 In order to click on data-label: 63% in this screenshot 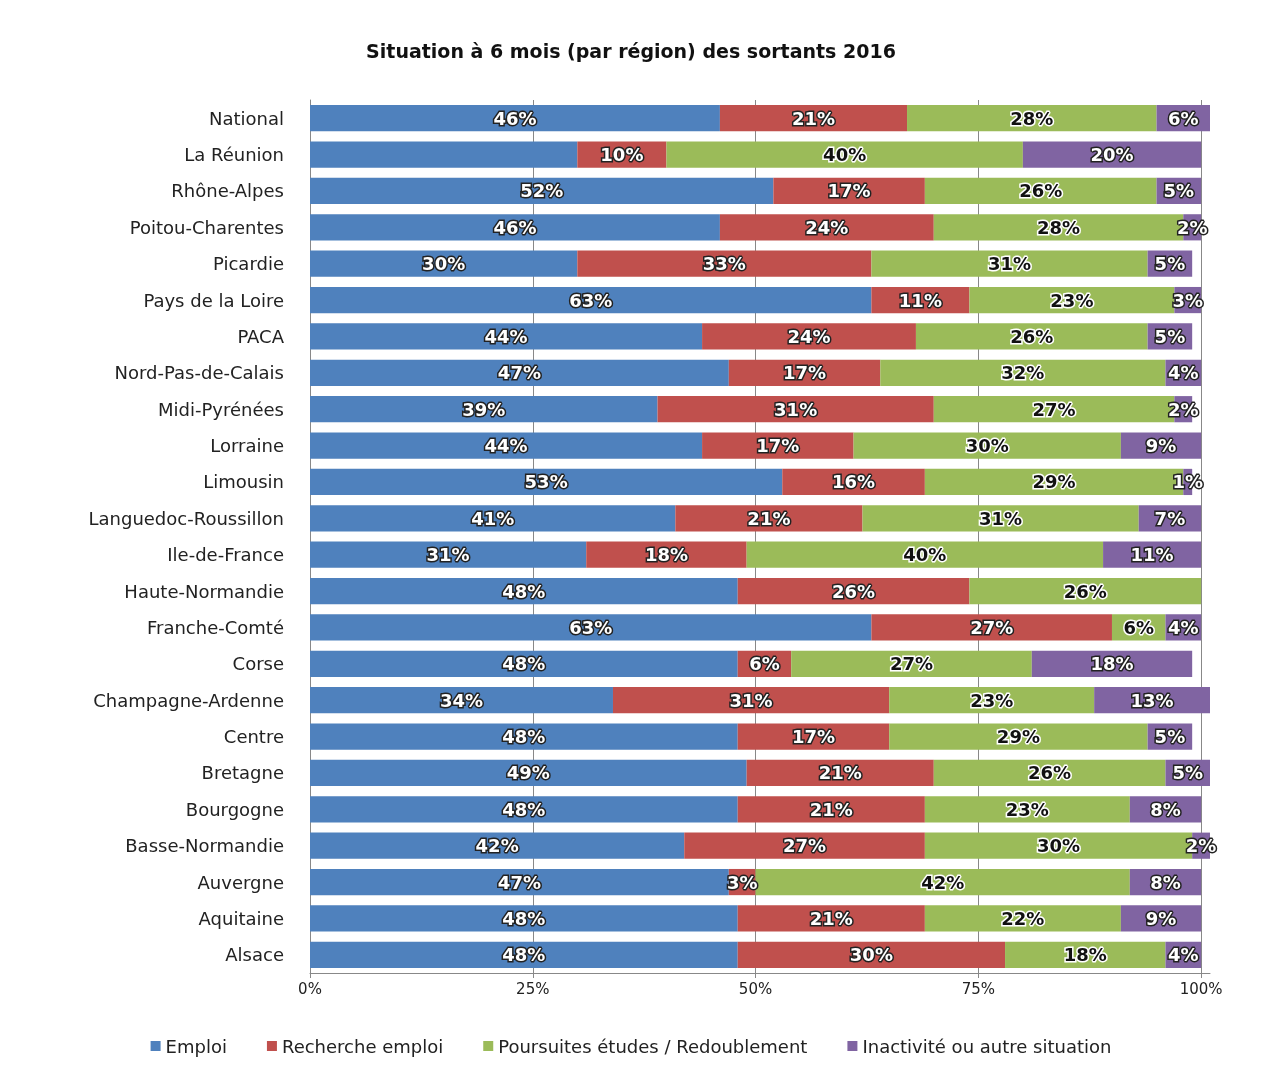, I will do `click(591, 627)`.